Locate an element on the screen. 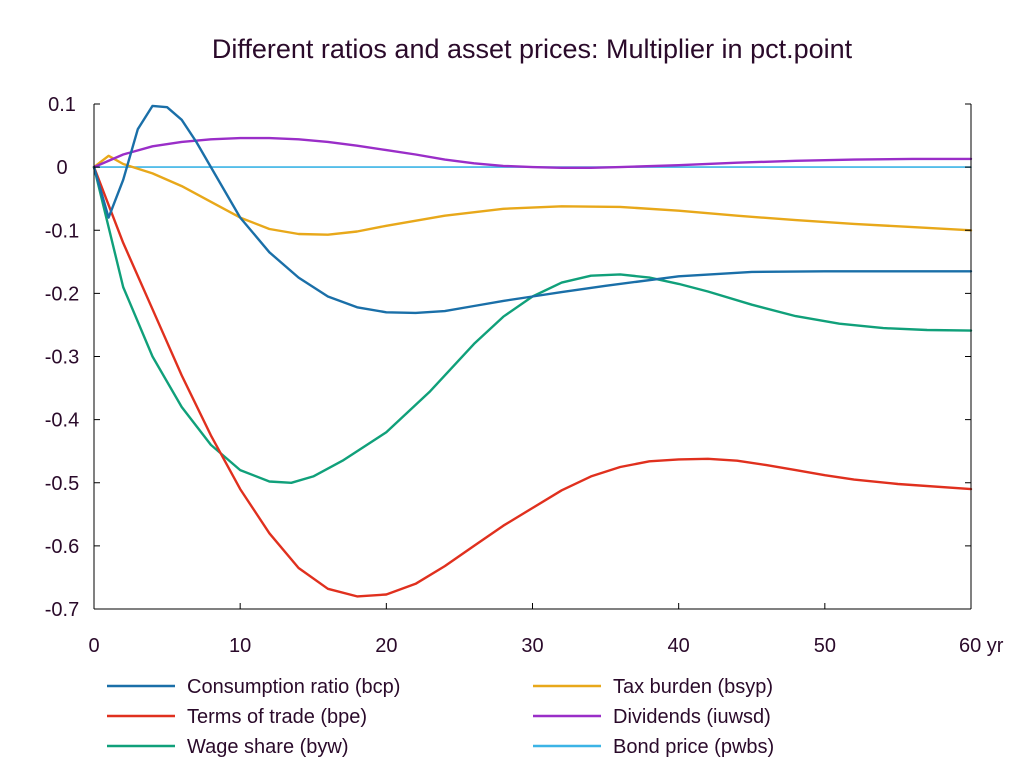 The height and width of the screenshot is (778, 1024). legend-label: Bond price (pwbs) is located at coordinates (693, 747).